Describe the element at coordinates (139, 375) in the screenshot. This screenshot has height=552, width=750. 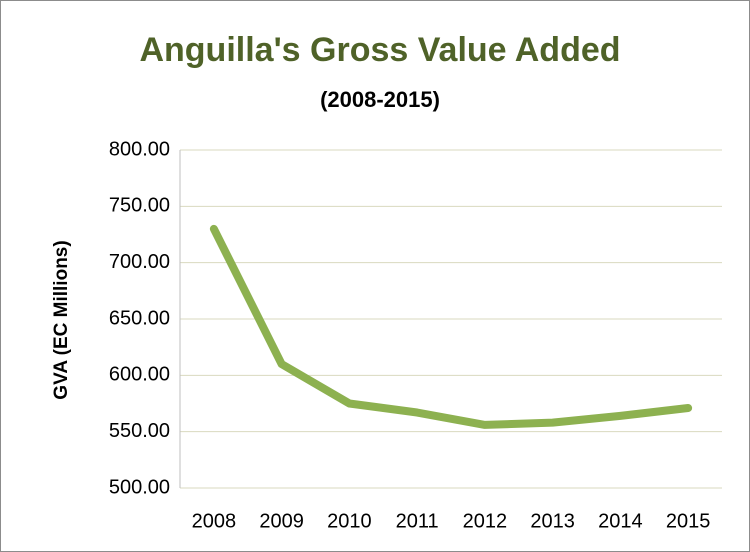
I see `y-tick-label: 600.00` at that location.